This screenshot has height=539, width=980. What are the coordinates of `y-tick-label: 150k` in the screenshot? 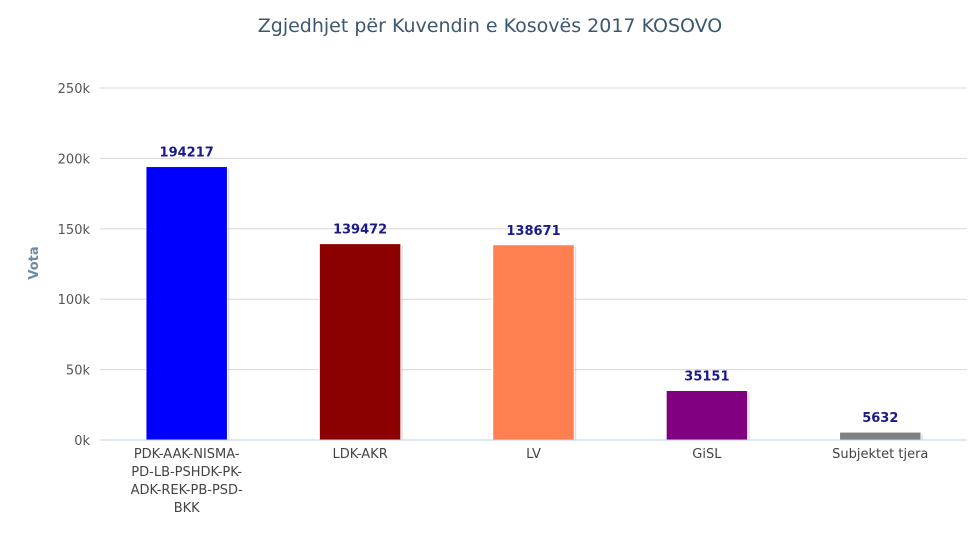 It's located at (74, 230).